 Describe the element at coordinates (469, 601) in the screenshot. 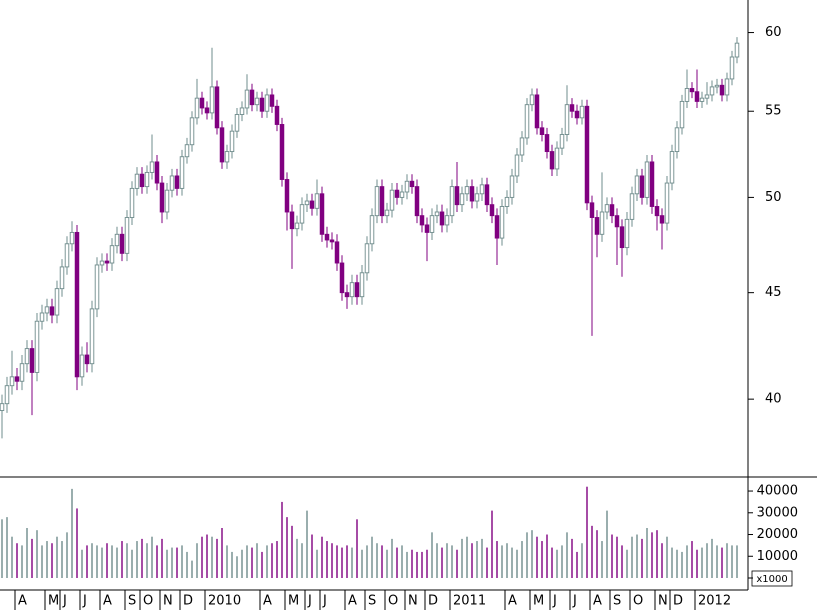

I see `x-tick-label: 2011` at that location.